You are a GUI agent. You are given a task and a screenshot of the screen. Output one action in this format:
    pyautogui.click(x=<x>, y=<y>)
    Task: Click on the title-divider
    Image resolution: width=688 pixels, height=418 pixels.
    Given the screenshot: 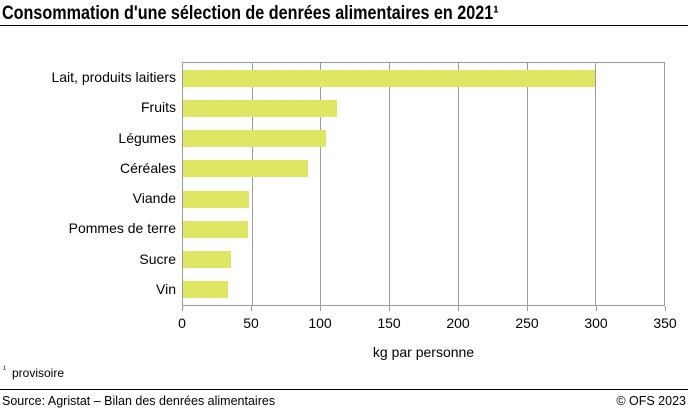 What is the action you would take?
    pyautogui.click(x=344, y=25)
    